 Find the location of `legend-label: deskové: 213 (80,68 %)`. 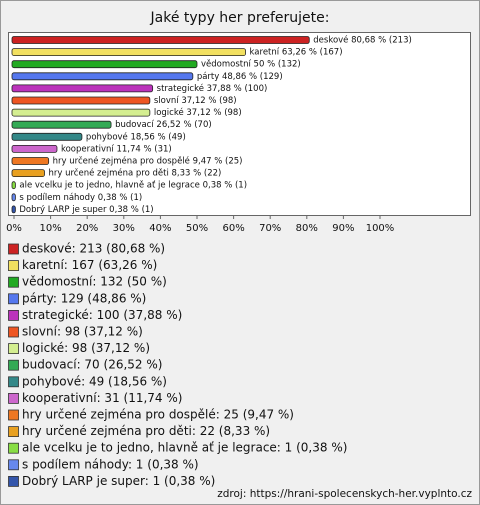

legend-label: deskové: 213 (80,68 %) is located at coordinates (93, 249).